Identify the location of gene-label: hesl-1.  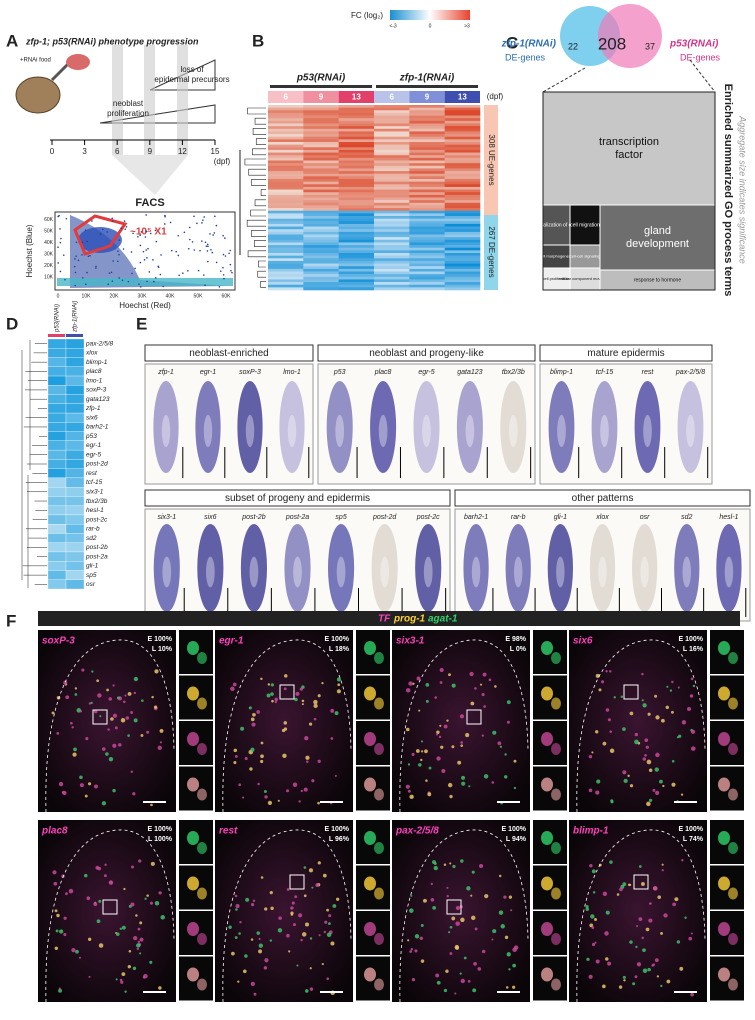
(95, 510).